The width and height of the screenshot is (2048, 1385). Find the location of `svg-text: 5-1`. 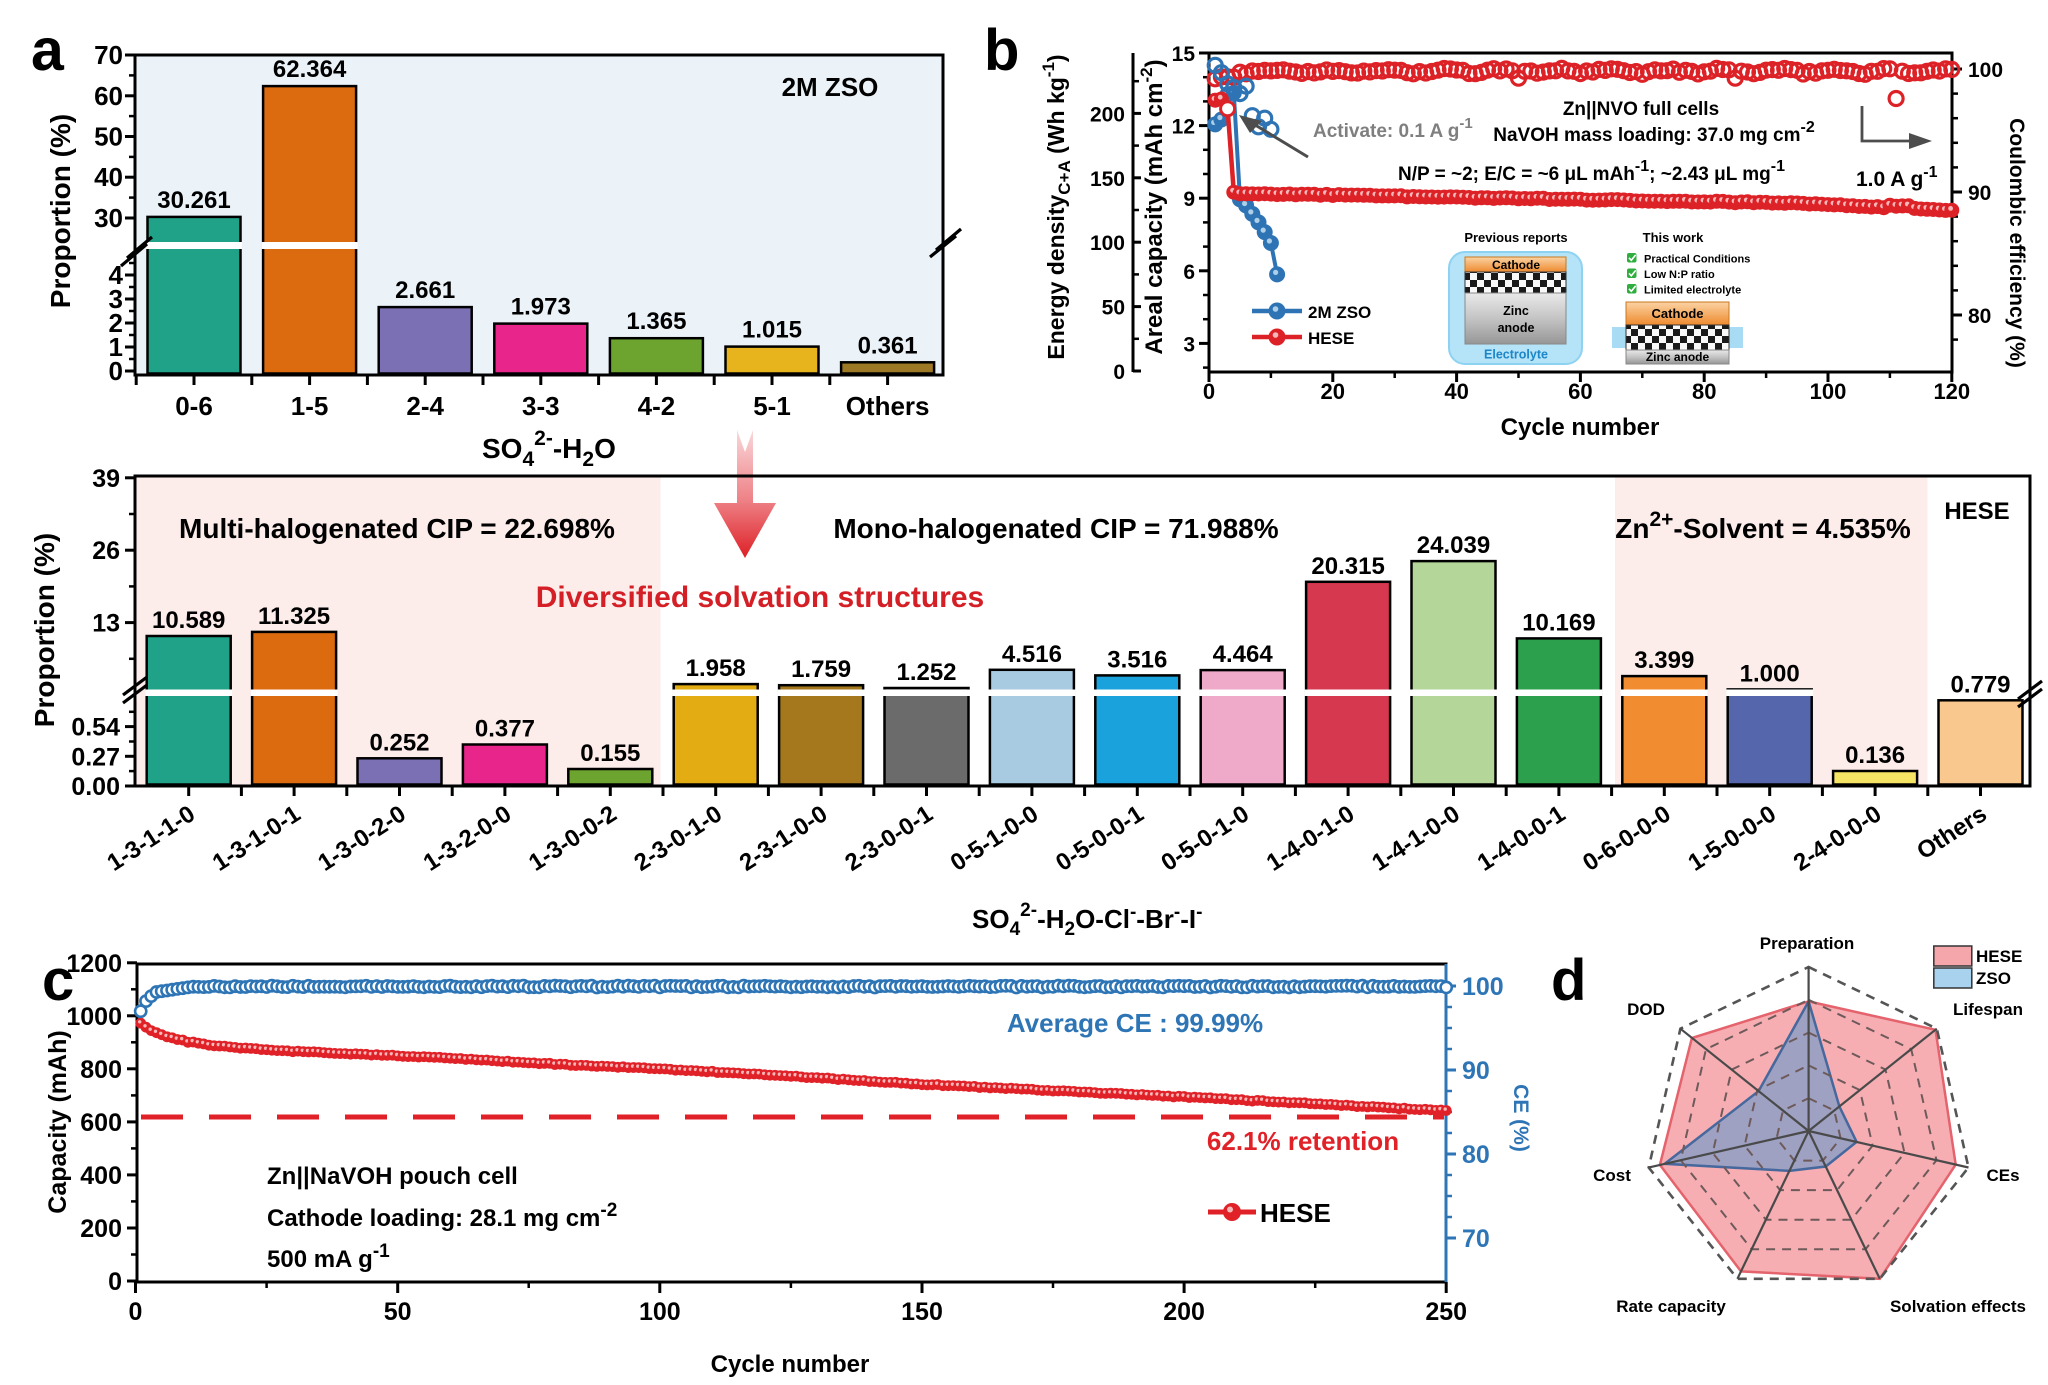

svg-text: 5-1 is located at coordinates (772, 406).